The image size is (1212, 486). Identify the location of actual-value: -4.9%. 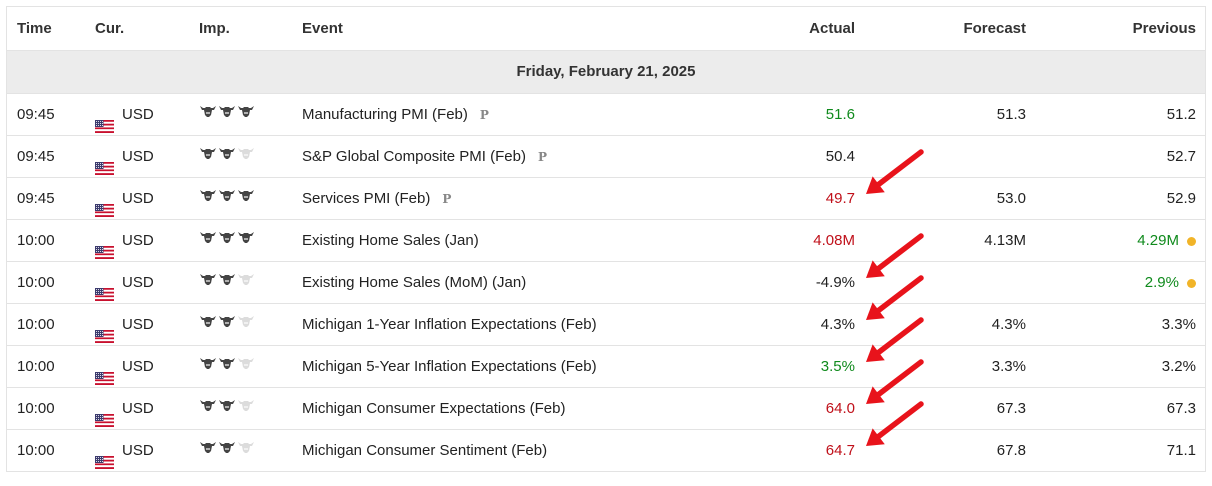
(835, 282).